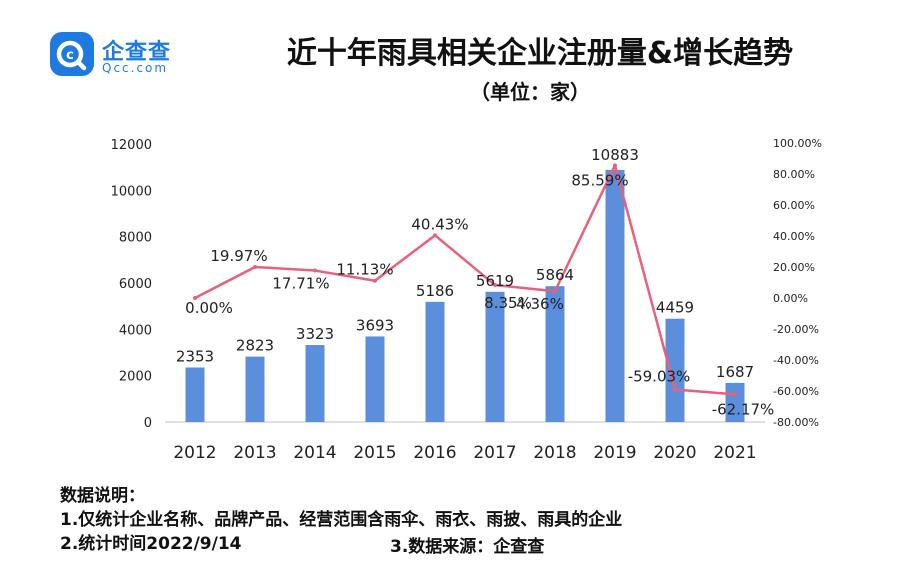 This screenshot has width=915, height=588. Describe the element at coordinates (540, 53) in the screenshot. I see `chart-title: 近十年雨具相关企业注册量&增长趋势` at that location.